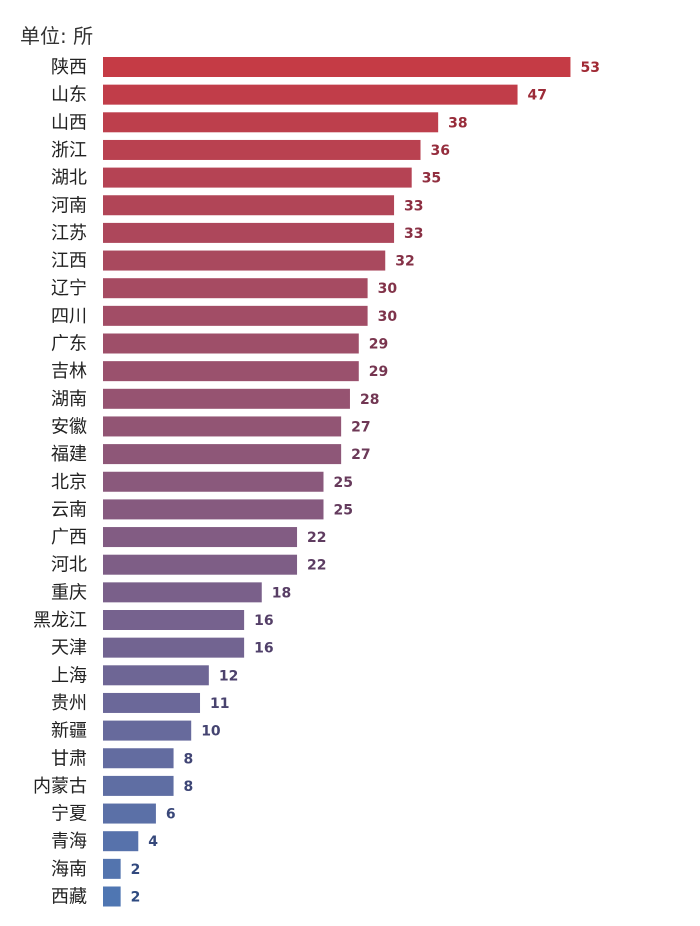 This screenshot has width=700, height=926. Describe the element at coordinates (228, 676) in the screenshot. I see `value-label: 12` at that location.